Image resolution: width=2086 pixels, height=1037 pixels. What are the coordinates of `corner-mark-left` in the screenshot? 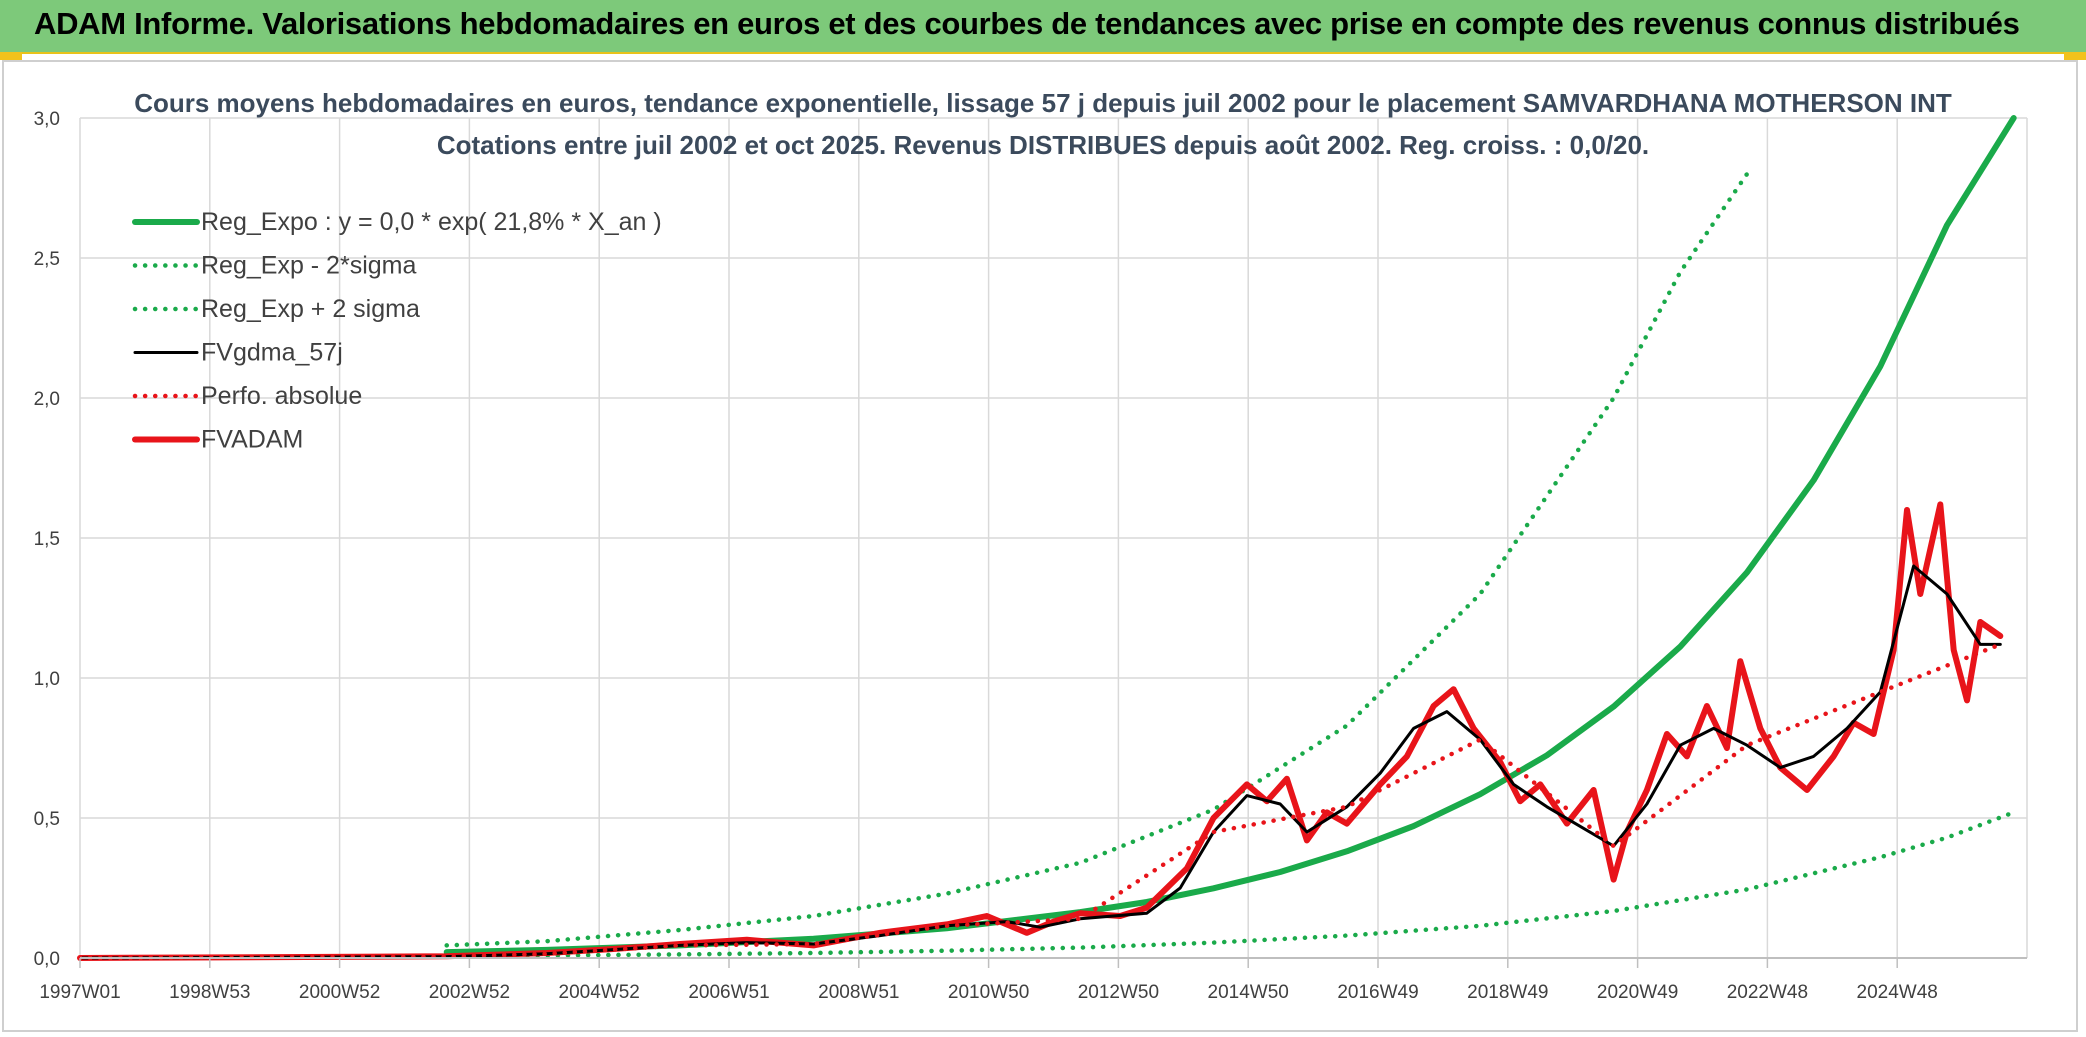 It's located at (11, 56).